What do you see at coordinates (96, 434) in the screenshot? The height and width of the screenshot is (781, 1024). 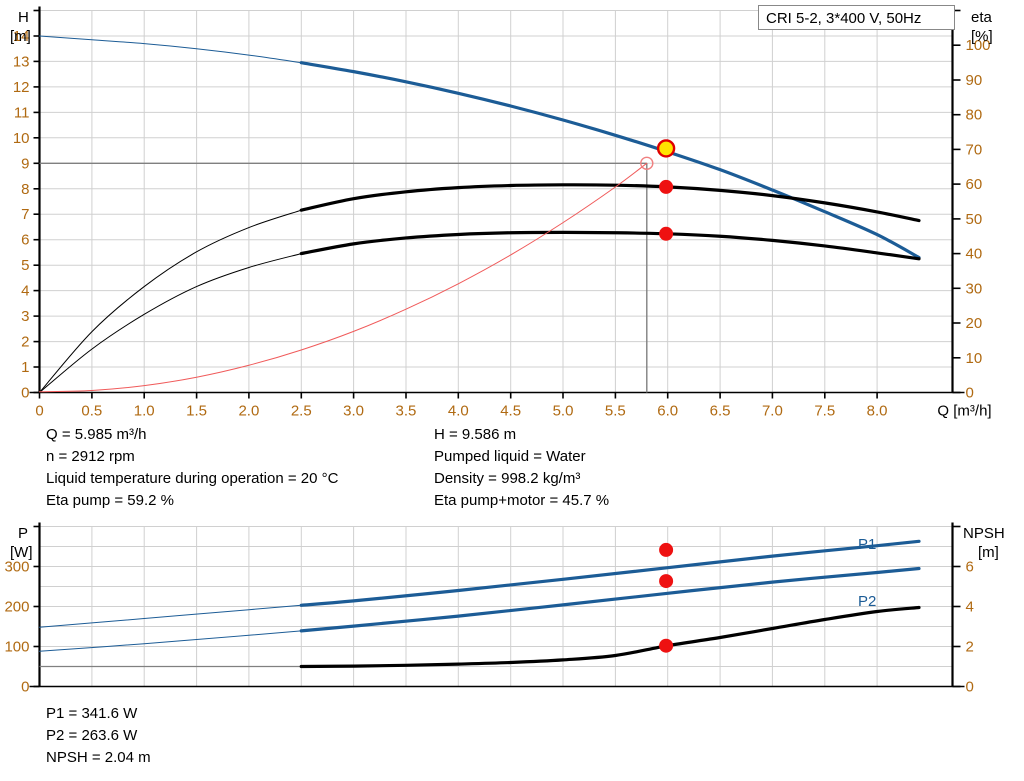 I see `info-q: Q = 5.985 m³/h` at bounding box center [96, 434].